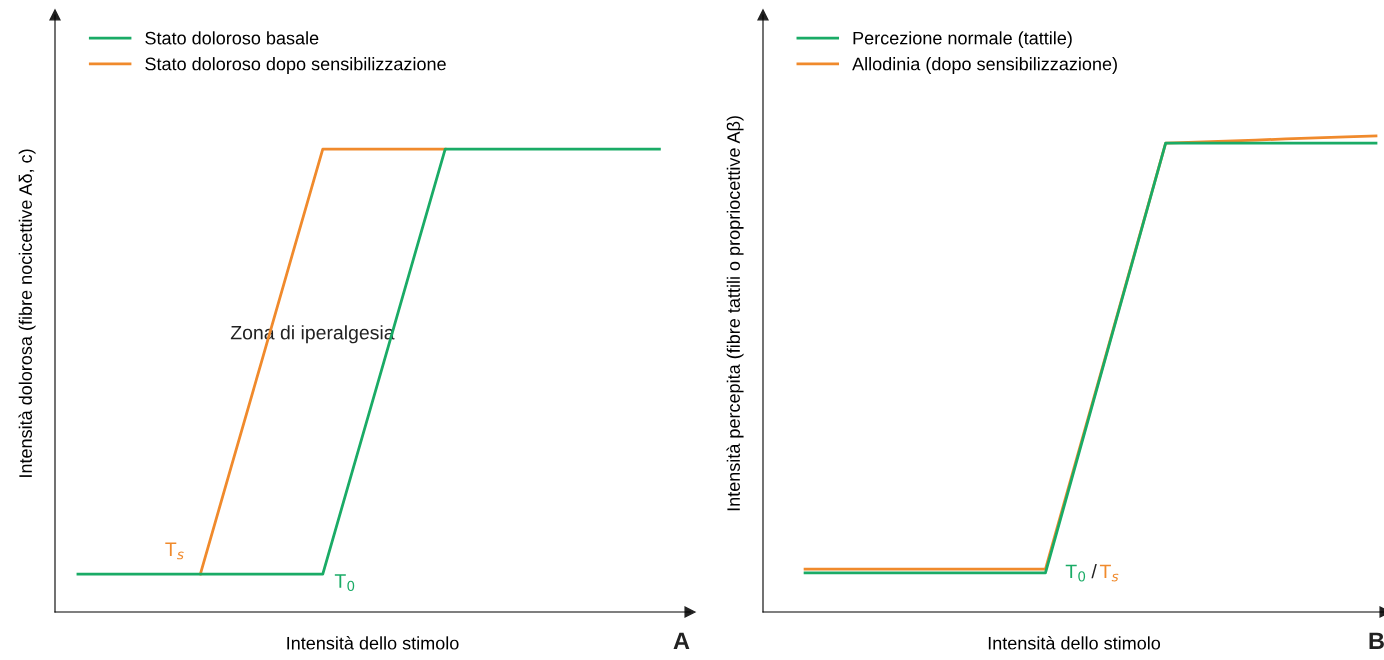 The width and height of the screenshot is (1384, 660). Describe the element at coordinates (232, 38) in the screenshot. I see `legend-label: Stato doloroso basale` at that location.